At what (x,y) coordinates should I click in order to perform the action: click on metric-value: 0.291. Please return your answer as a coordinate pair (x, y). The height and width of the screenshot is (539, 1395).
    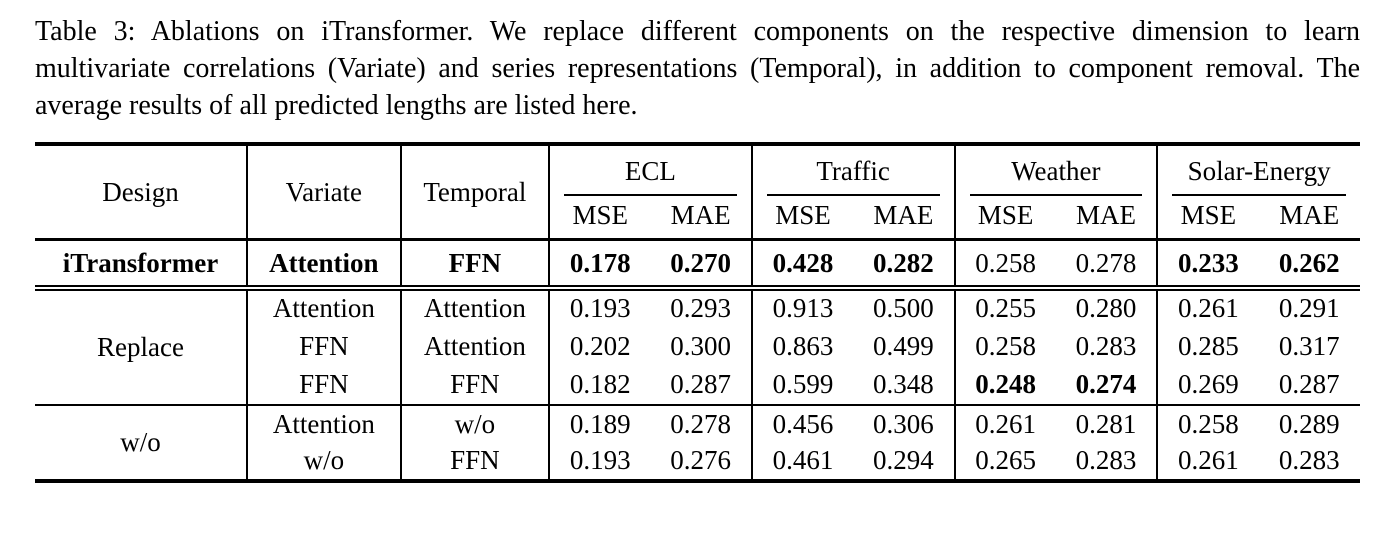
    Looking at the image, I should click on (1309, 308).